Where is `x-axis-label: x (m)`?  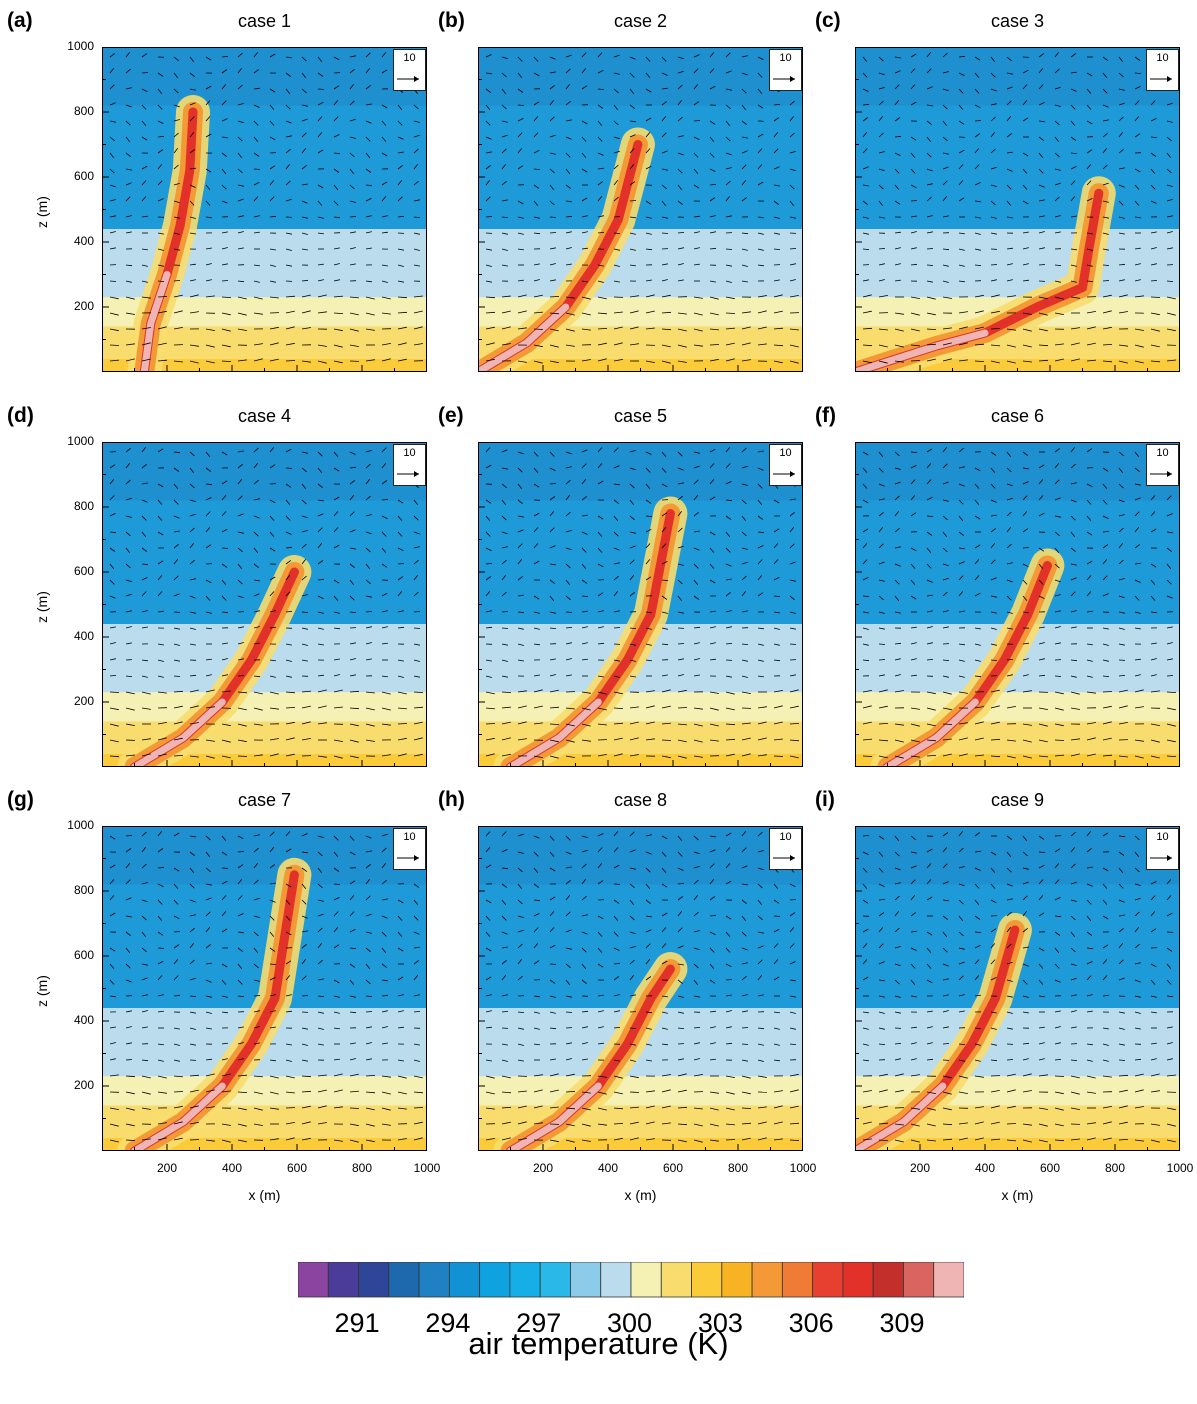
x-axis-label: x (m) is located at coordinates (264, 1195).